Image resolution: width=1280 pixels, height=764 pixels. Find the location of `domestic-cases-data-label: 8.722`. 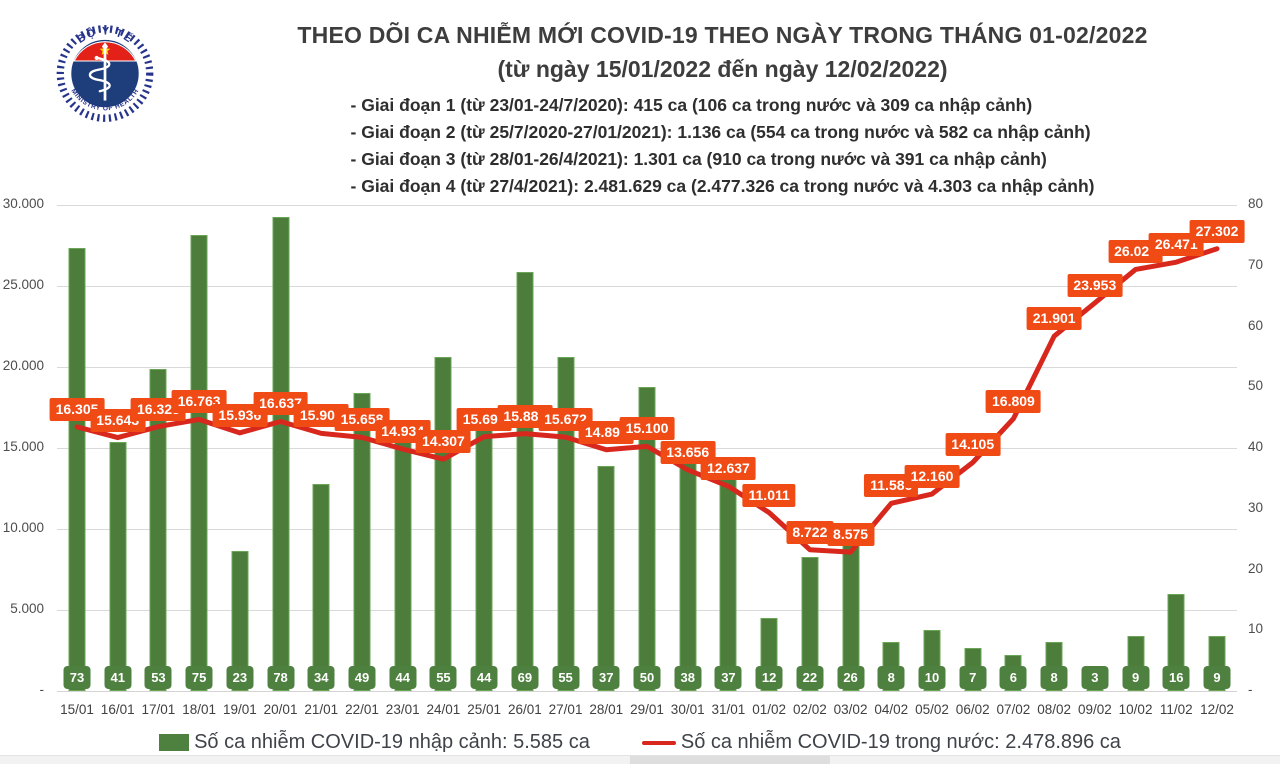

domestic-cases-data-label: 8.722 is located at coordinates (810, 532).